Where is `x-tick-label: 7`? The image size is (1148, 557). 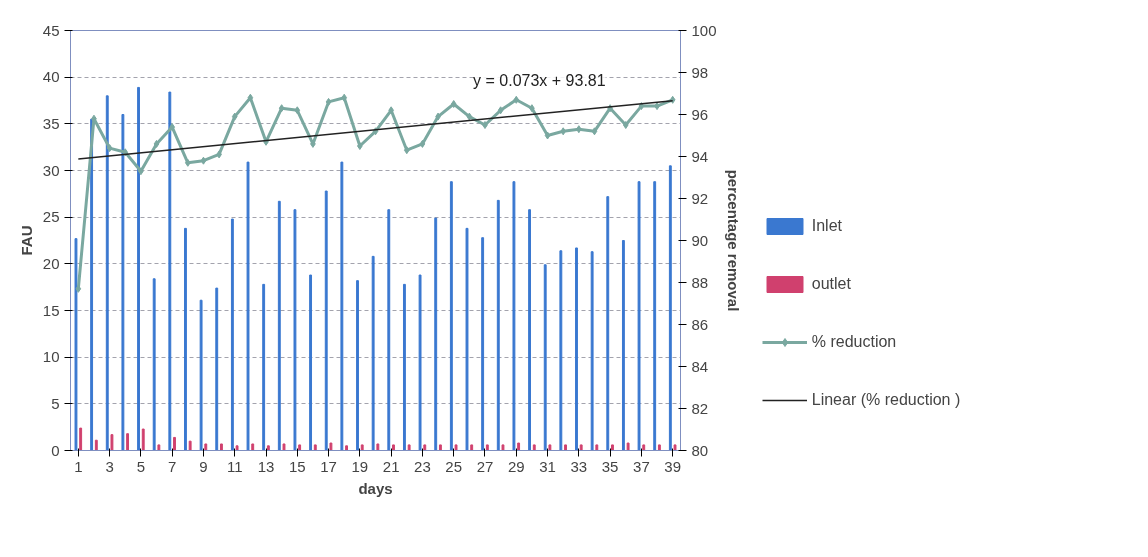
x-tick-label: 7 is located at coordinates (172, 466).